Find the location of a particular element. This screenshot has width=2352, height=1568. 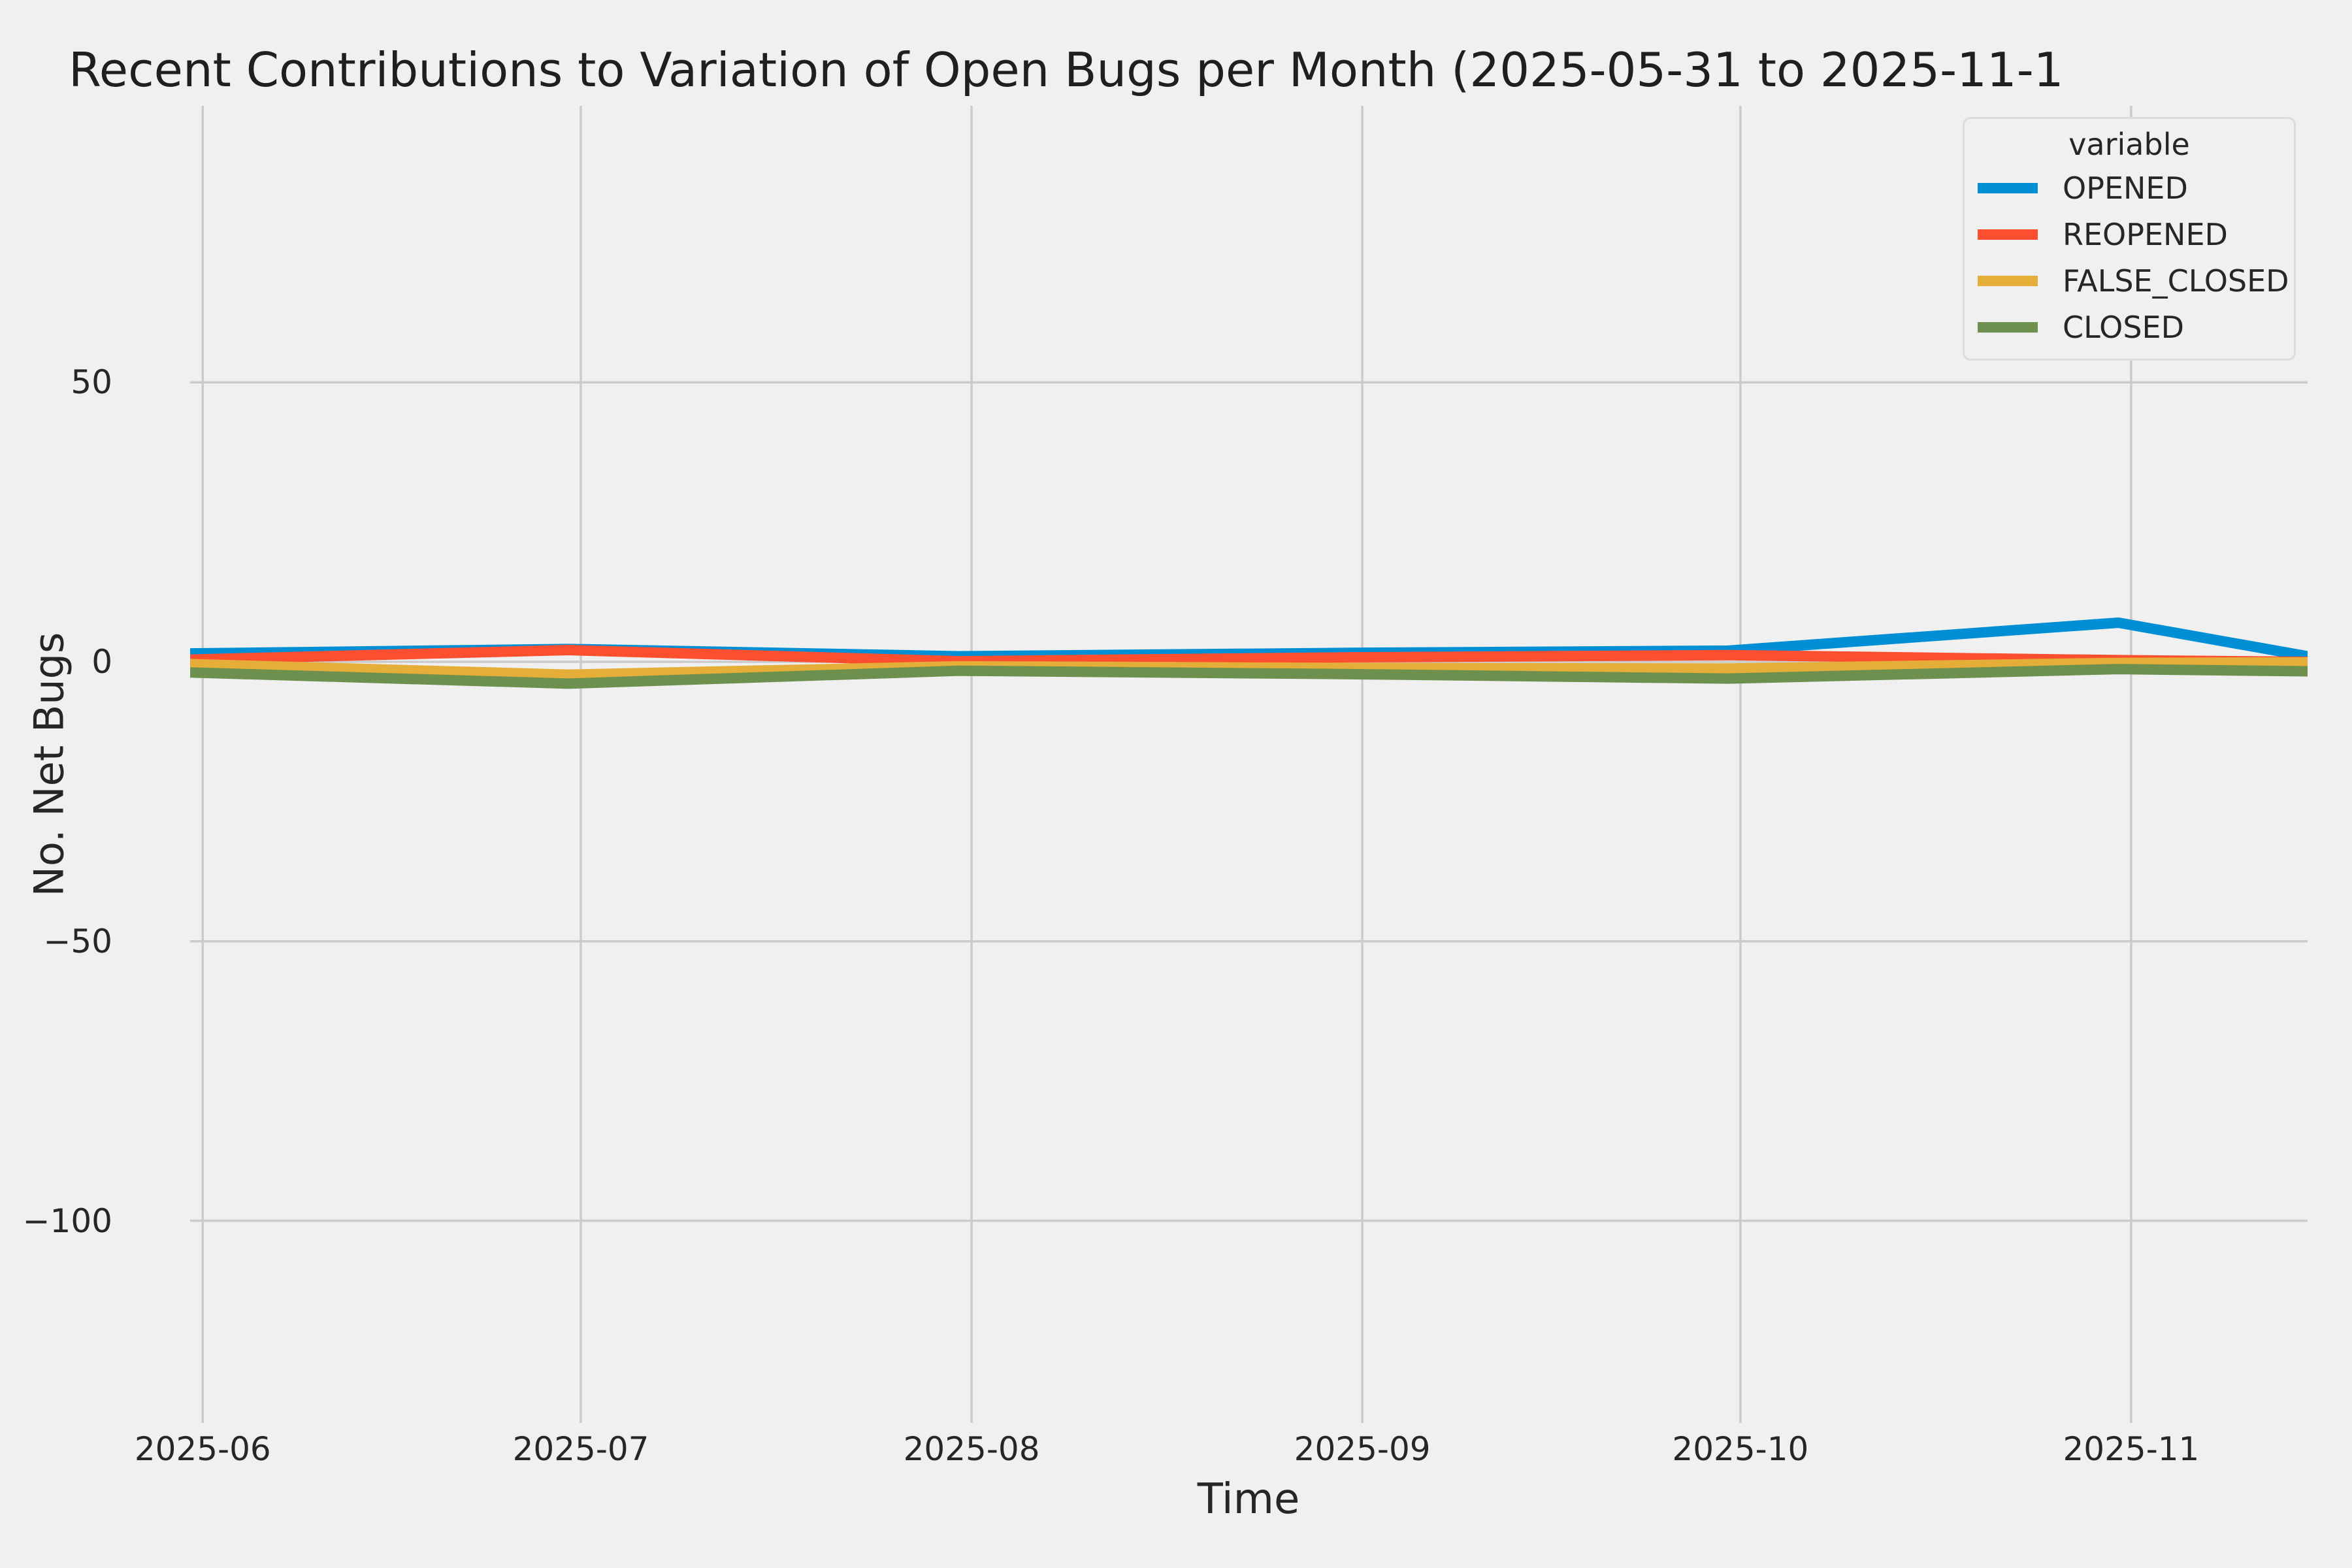

legend-item-OPENED: OPENED is located at coordinates (2129, 188).